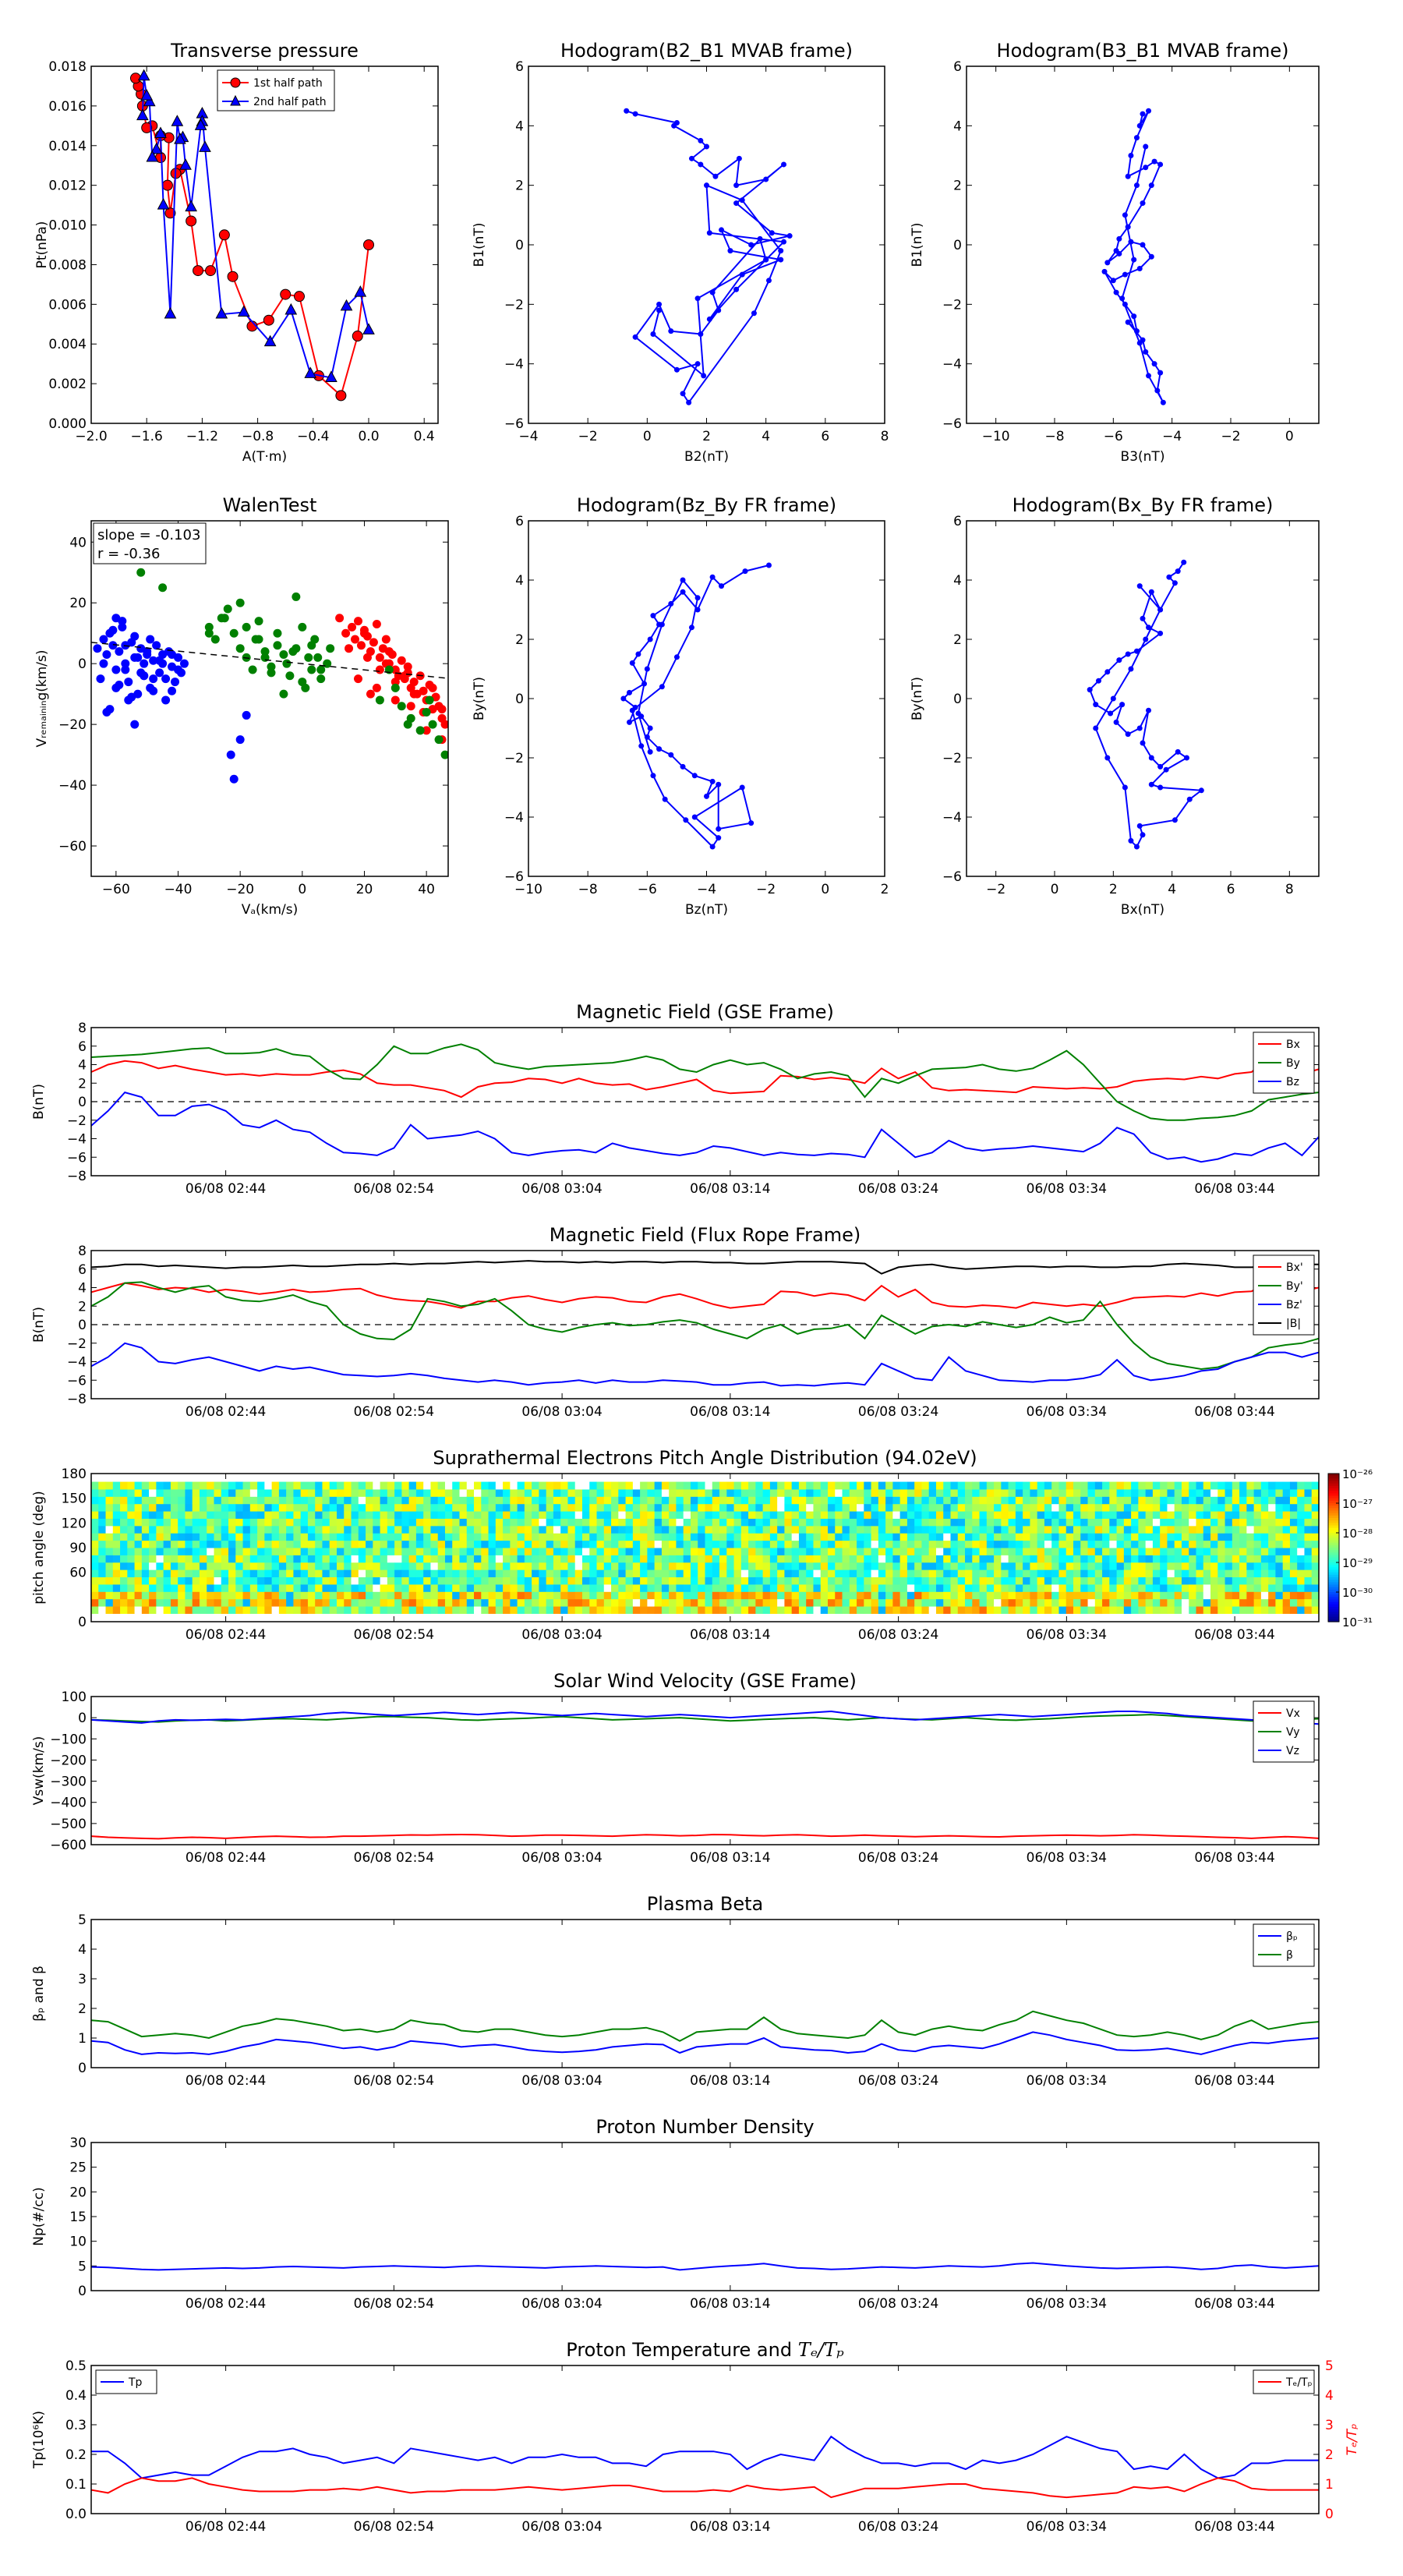 This screenshot has height=2576, width=1403. I want to click on plot-frame, so click(706, 244).